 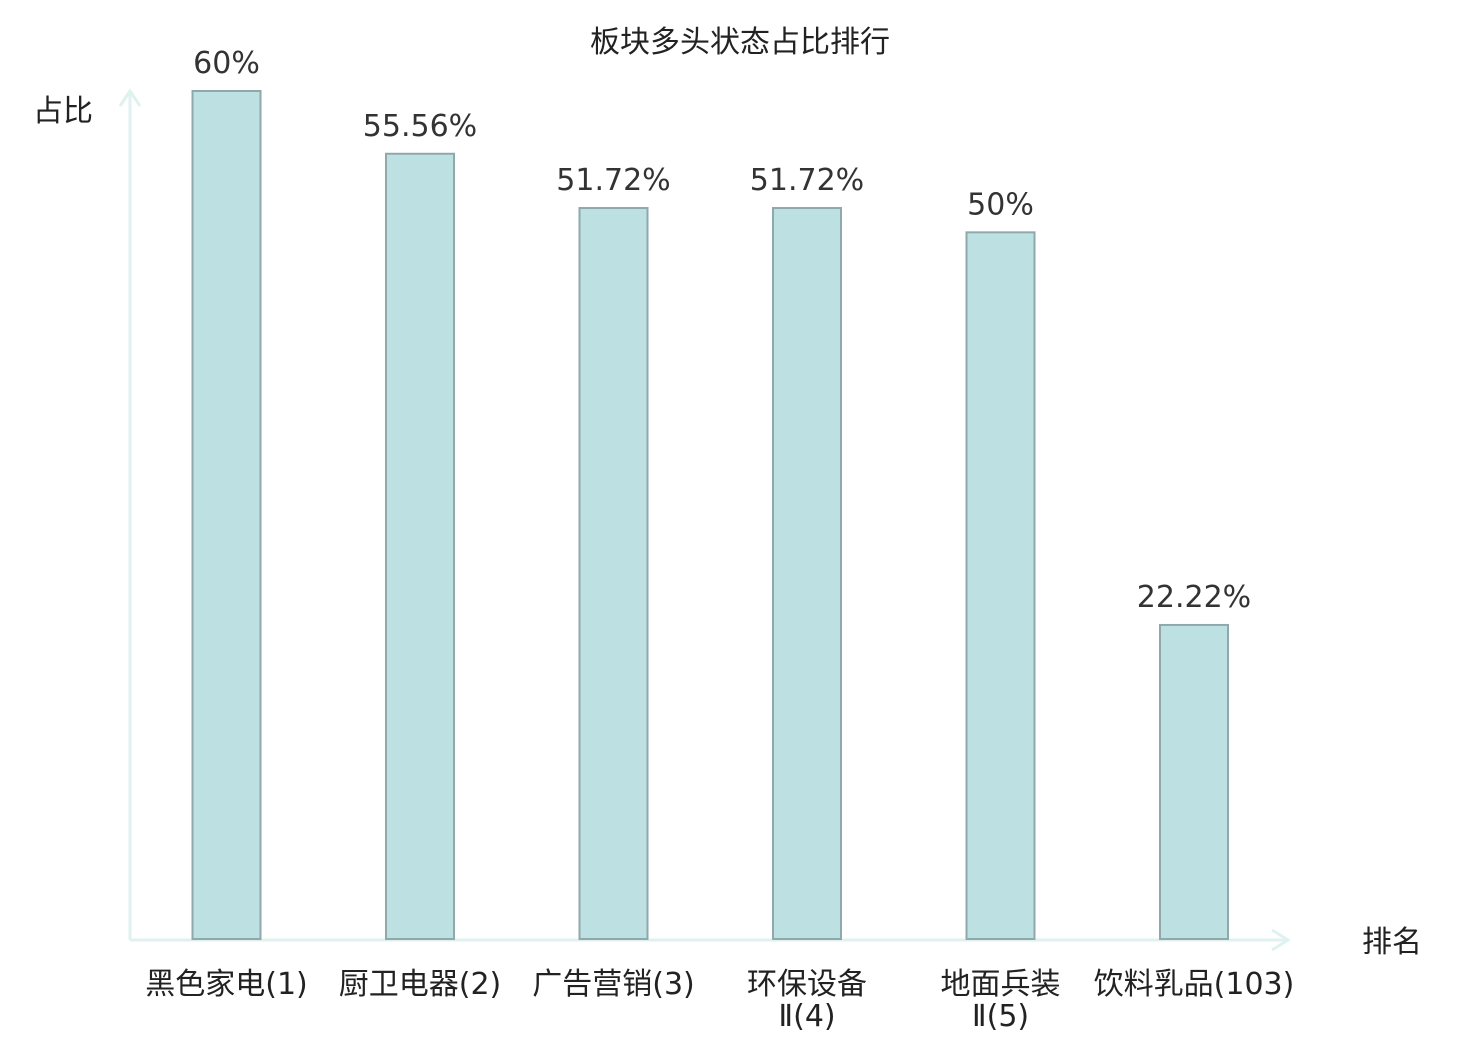 I want to click on chart-title: 板块多头状态占比排行, so click(x=740, y=42).